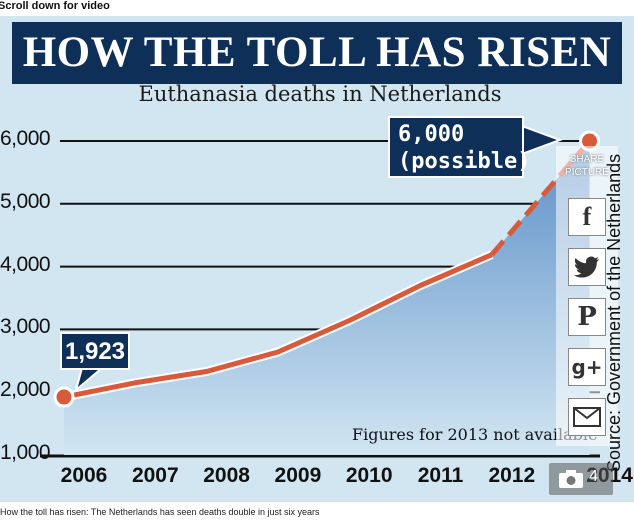 The image size is (634, 529). I want to click on email-icon, so click(587, 417).